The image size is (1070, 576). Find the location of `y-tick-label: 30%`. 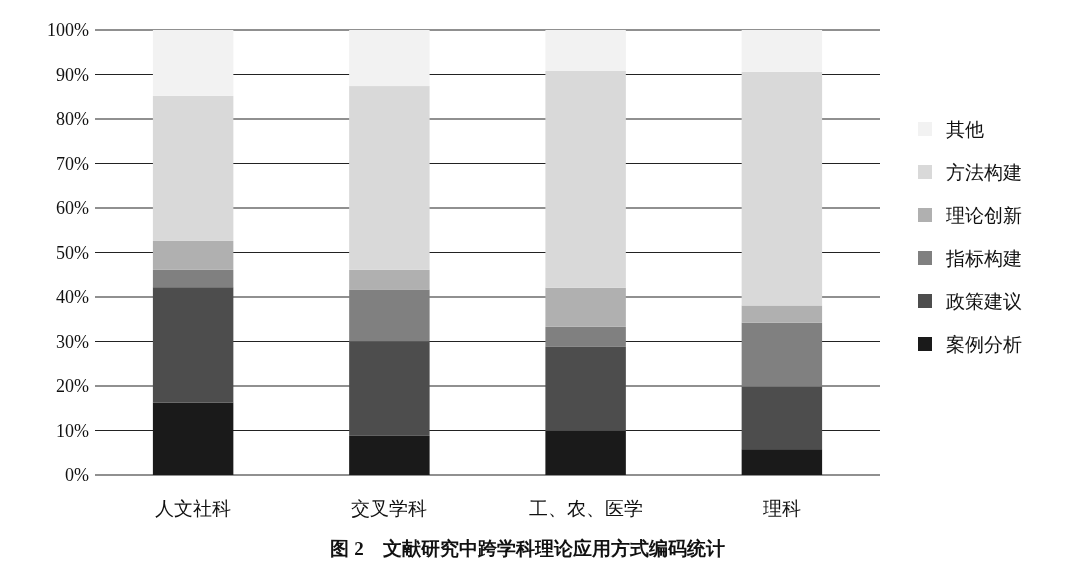

y-tick-label: 30% is located at coordinates (72, 341).